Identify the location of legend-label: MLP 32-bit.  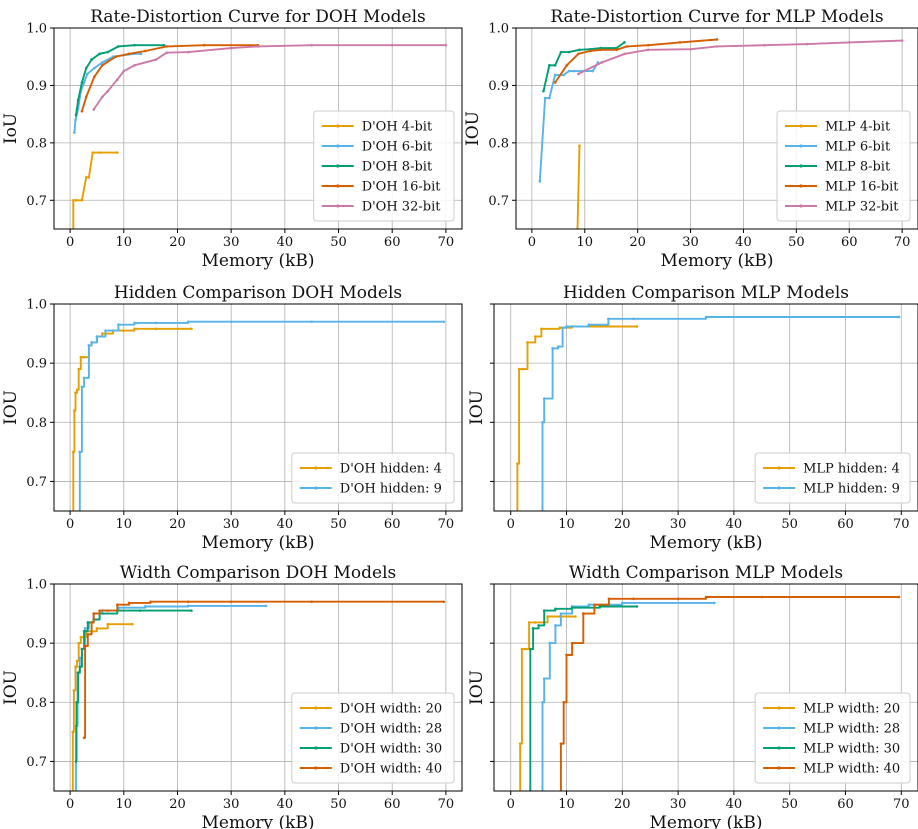
(862, 207).